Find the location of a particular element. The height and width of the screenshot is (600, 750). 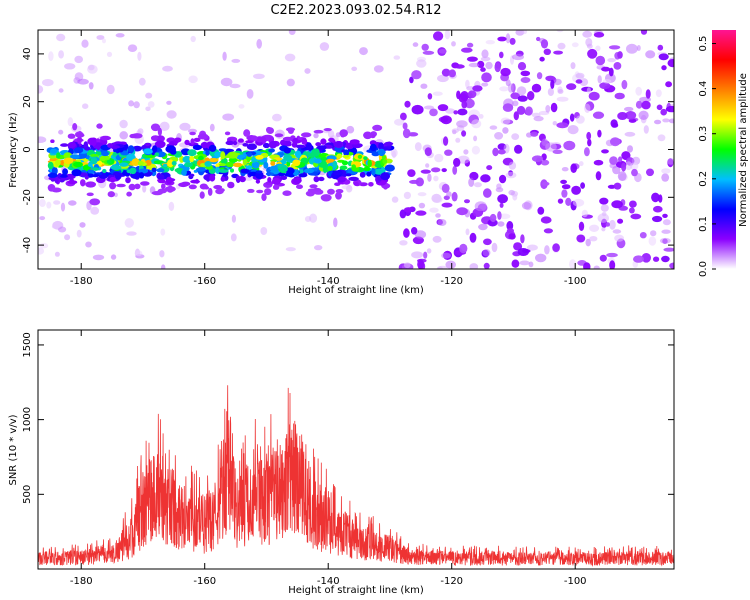

x-tick-label: -120 is located at coordinates (451, 581).